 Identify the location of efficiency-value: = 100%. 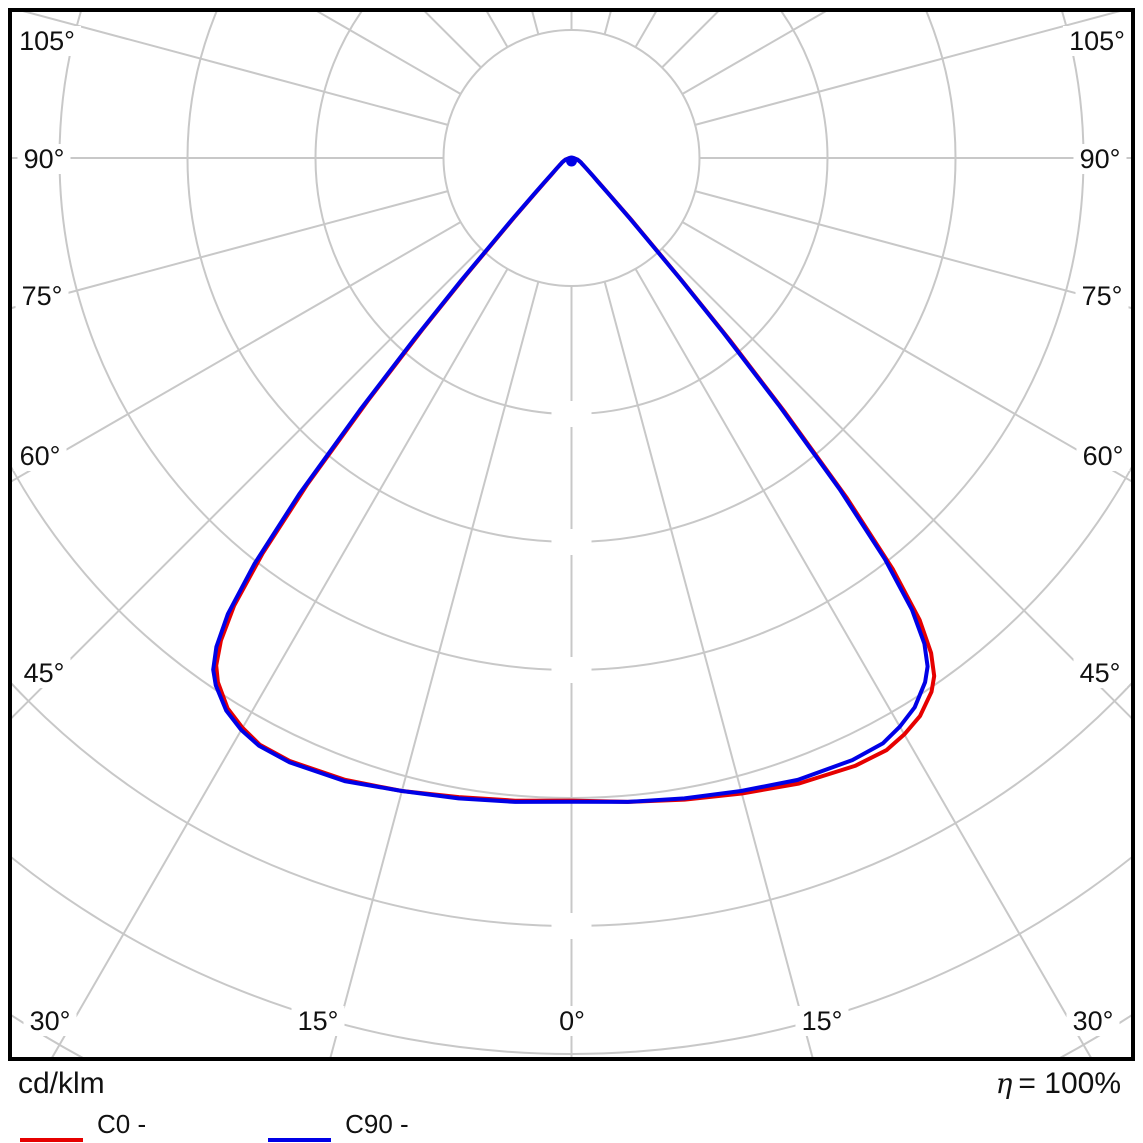
(1069, 1083).